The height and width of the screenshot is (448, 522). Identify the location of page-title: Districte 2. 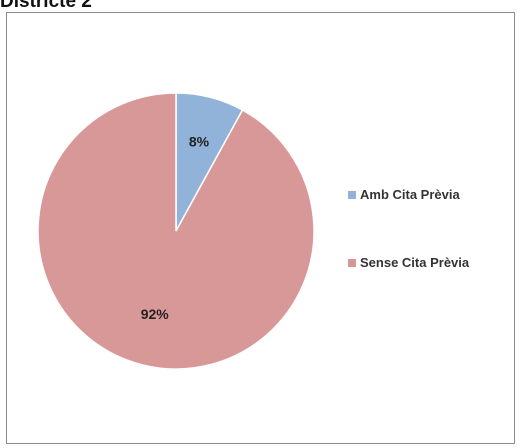
(46, 6).